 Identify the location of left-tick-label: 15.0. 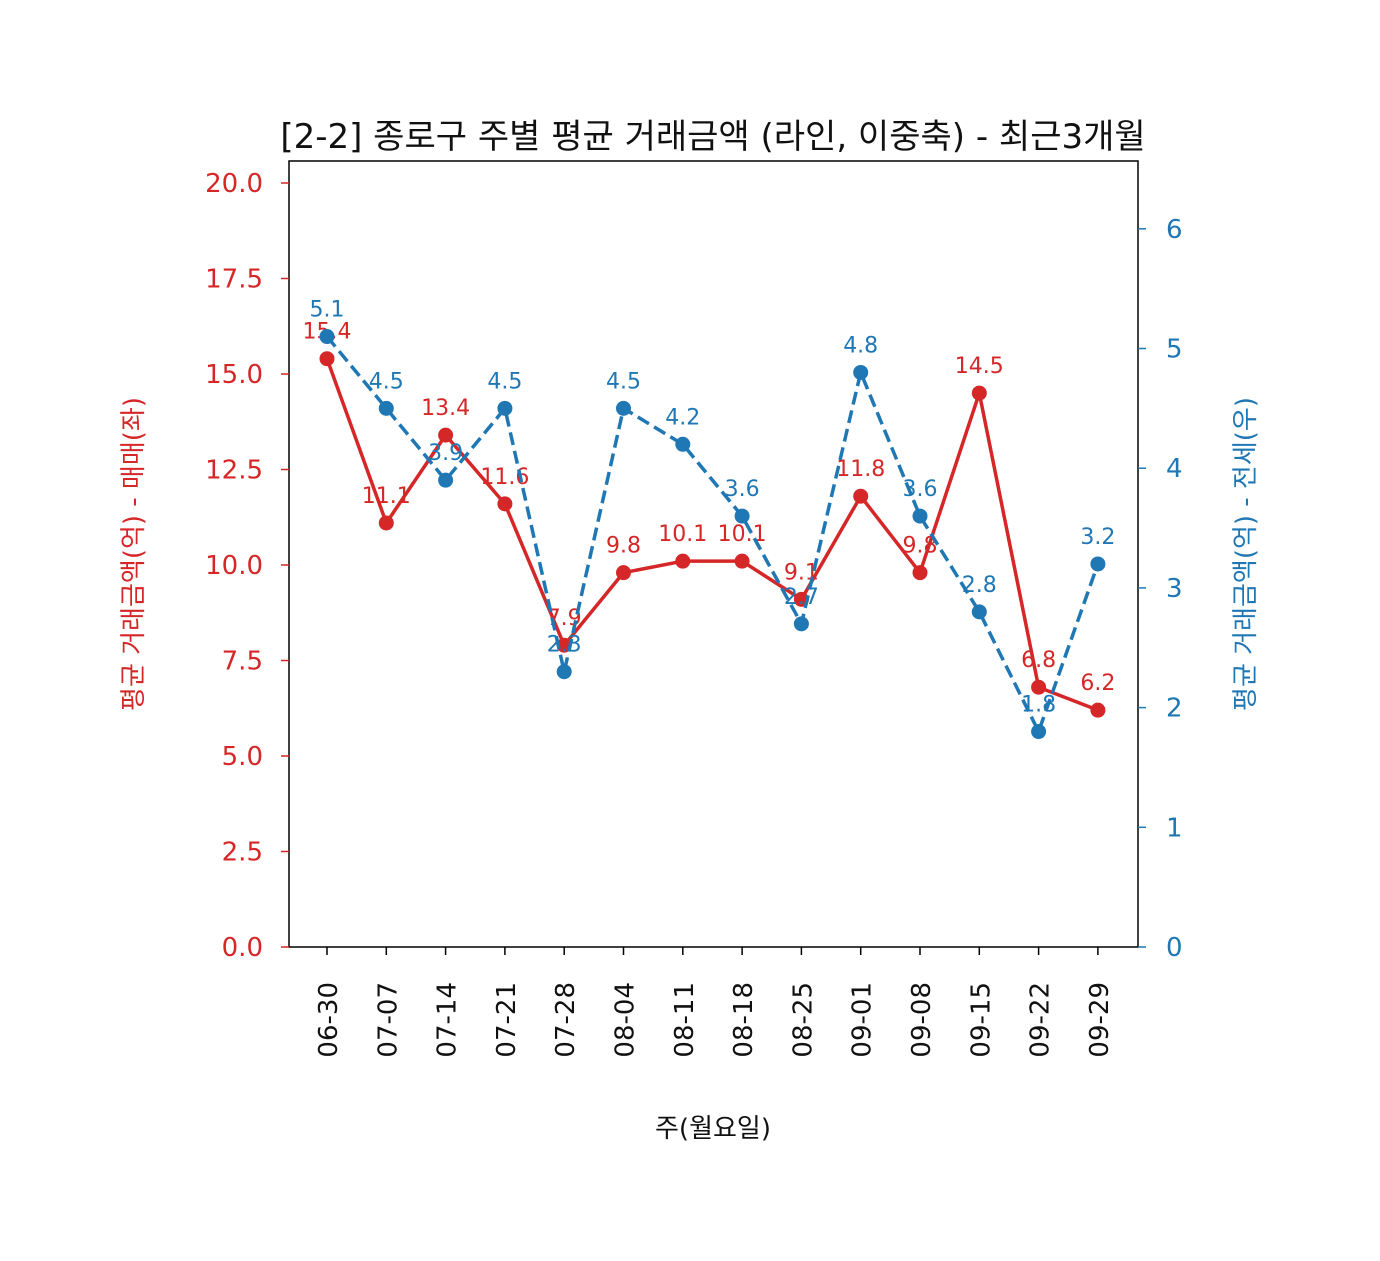
(234, 375).